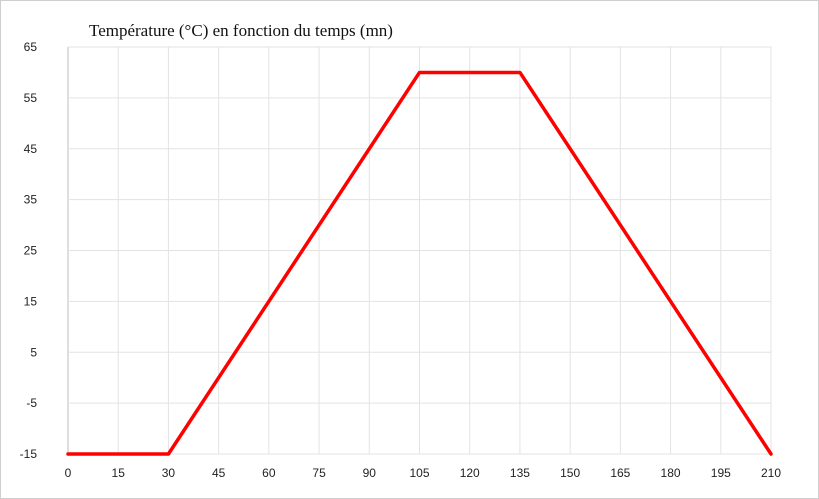 The image size is (819, 499). What do you see at coordinates (419, 473) in the screenshot?
I see `x-tick-label: 105` at bounding box center [419, 473].